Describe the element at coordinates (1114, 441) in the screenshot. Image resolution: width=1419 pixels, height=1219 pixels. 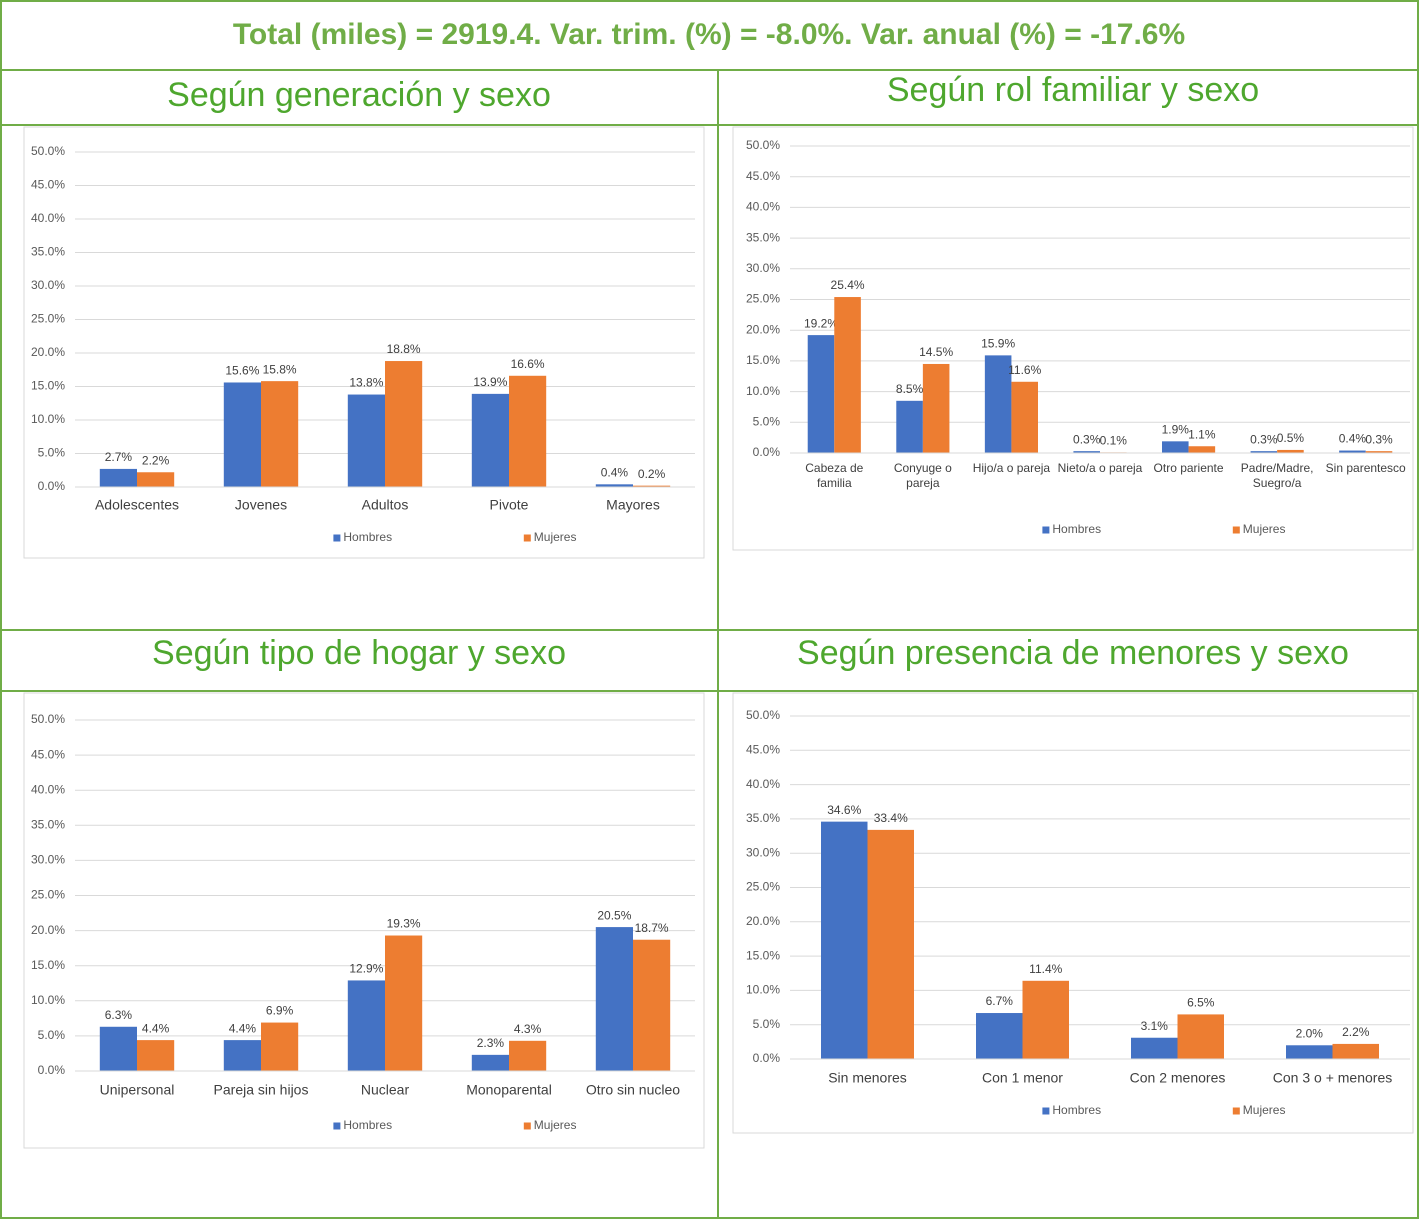
I see `value-label: 0.1%` at that location.